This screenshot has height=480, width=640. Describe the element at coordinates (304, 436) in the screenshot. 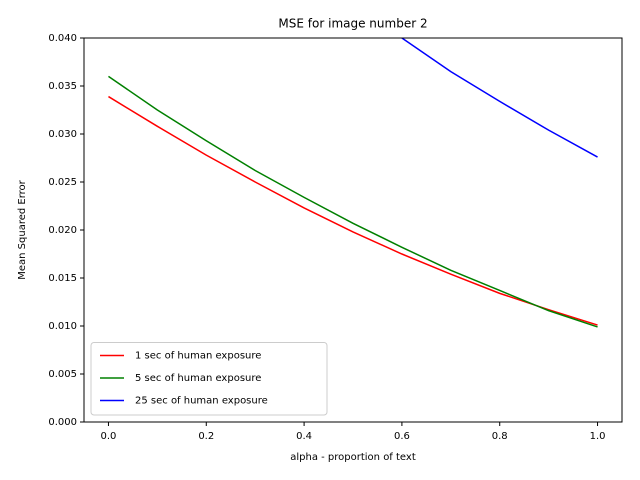

I see `x-tick-label: 0.4` at that location.